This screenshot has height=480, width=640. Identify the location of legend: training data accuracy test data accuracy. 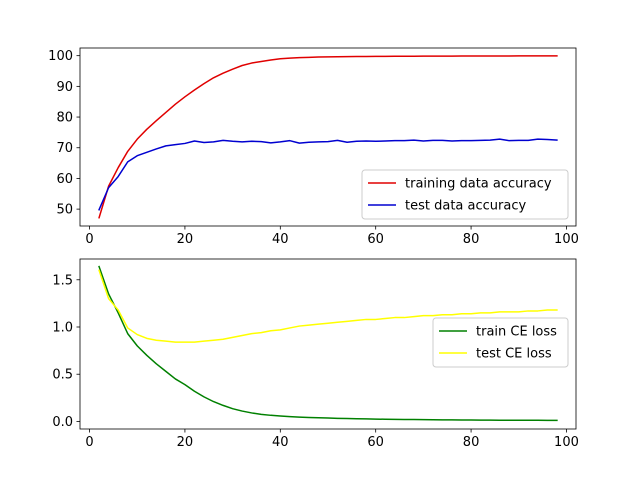
(465, 194).